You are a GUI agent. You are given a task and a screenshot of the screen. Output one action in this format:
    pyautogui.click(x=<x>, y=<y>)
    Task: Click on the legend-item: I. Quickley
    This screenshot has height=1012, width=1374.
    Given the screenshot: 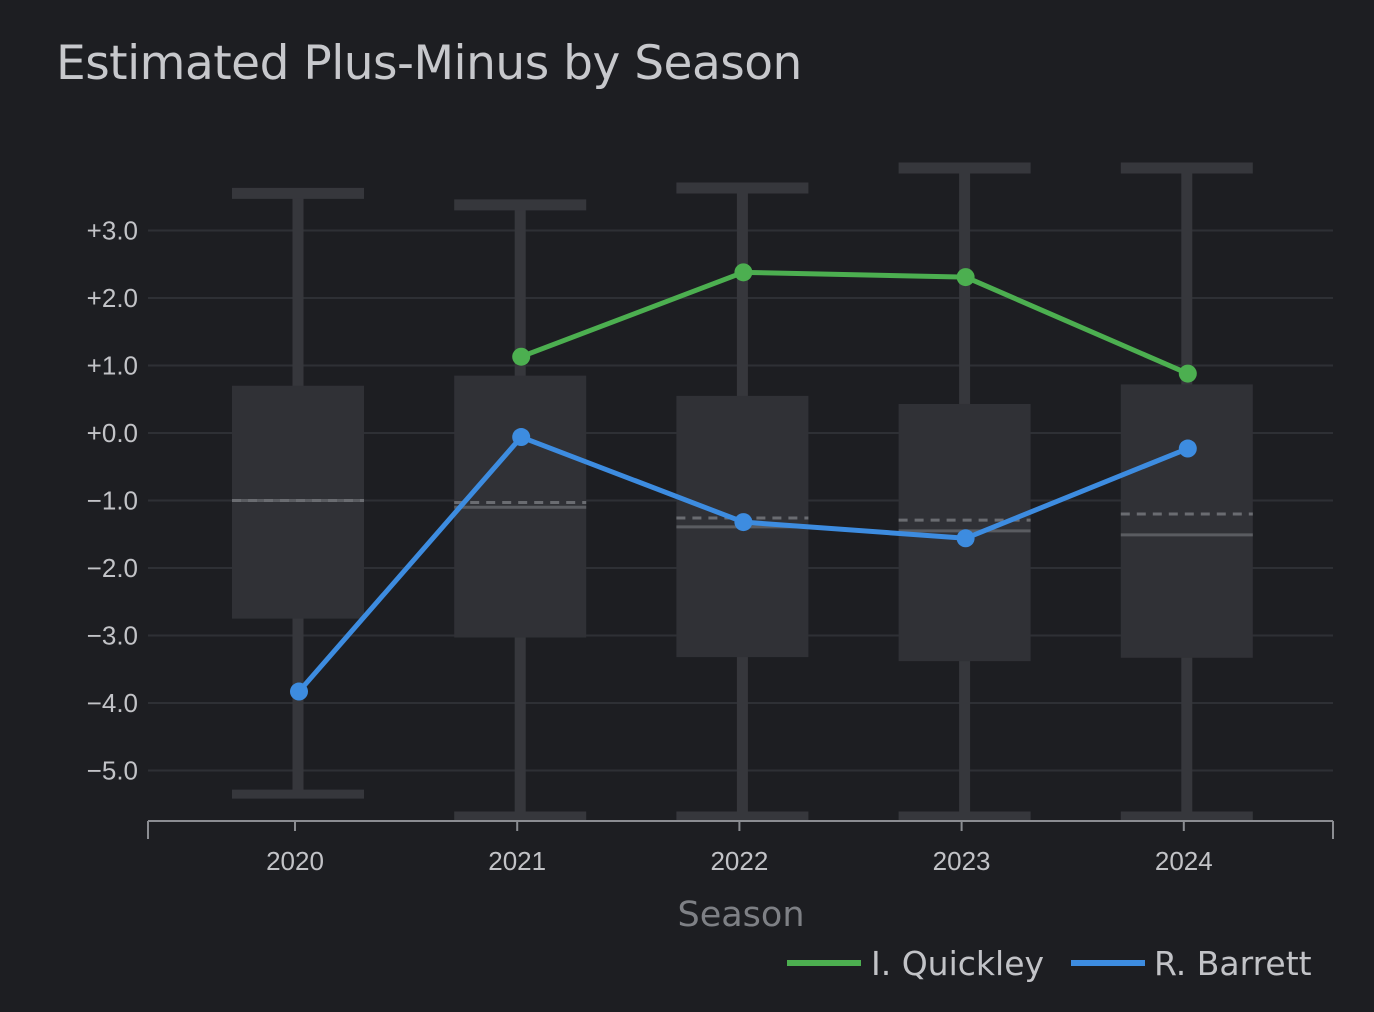 What is the action you would take?
    pyautogui.click(x=915, y=963)
    